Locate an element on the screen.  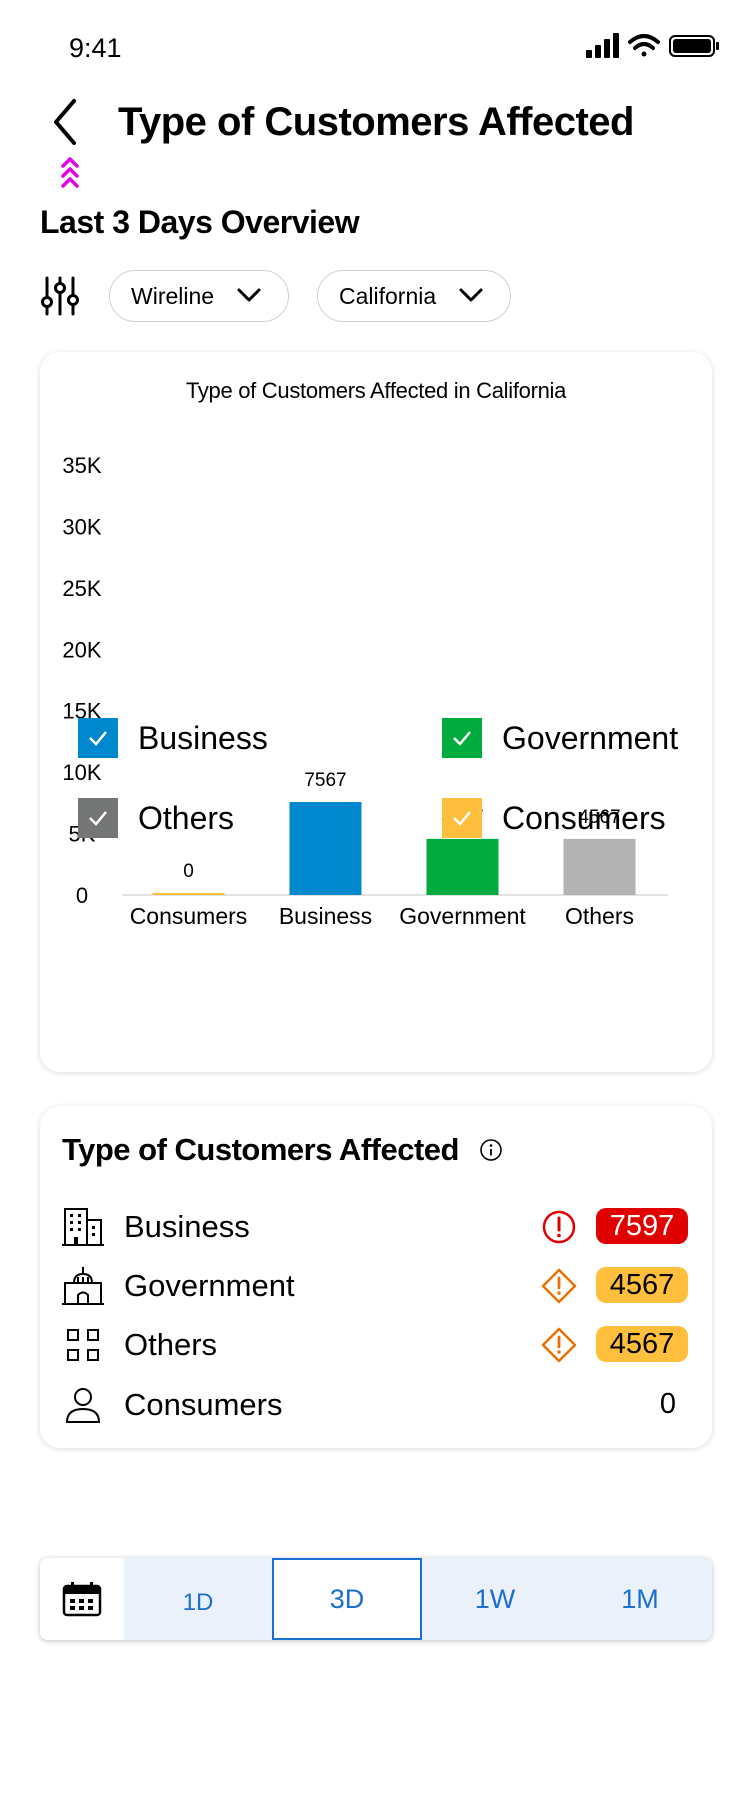
data-label: 7567 is located at coordinates (325, 780).